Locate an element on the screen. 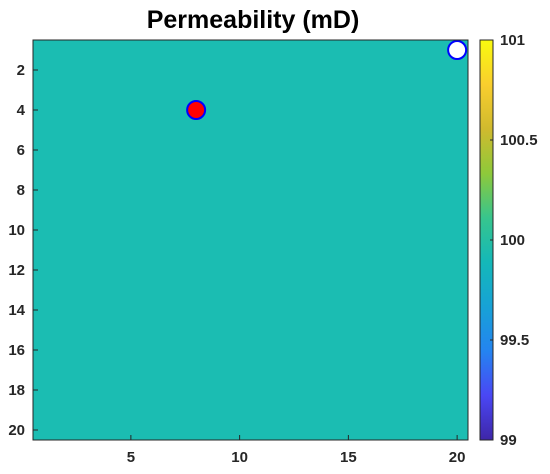 This screenshot has width=550, height=474. y-tick-label: 8 is located at coordinates (21, 190).